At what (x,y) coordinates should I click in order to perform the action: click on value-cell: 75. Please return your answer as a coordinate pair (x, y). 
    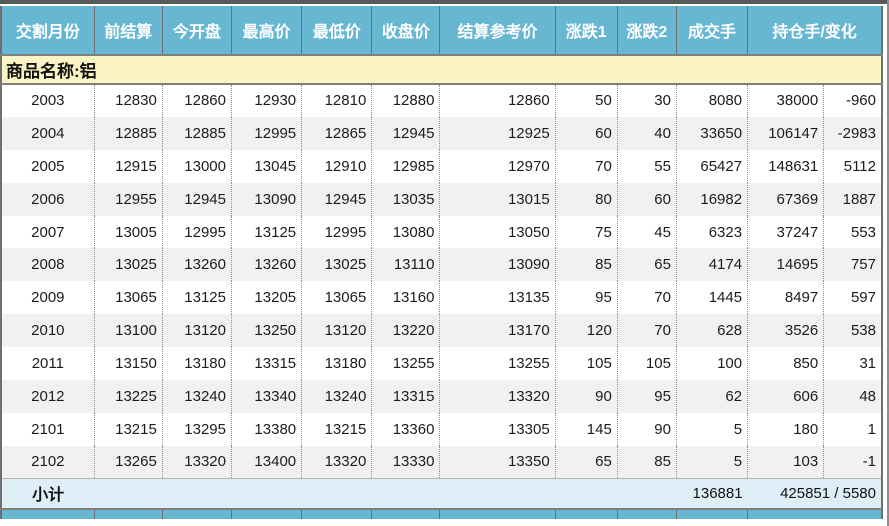
    Looking at the image, I should click on (586, 232).